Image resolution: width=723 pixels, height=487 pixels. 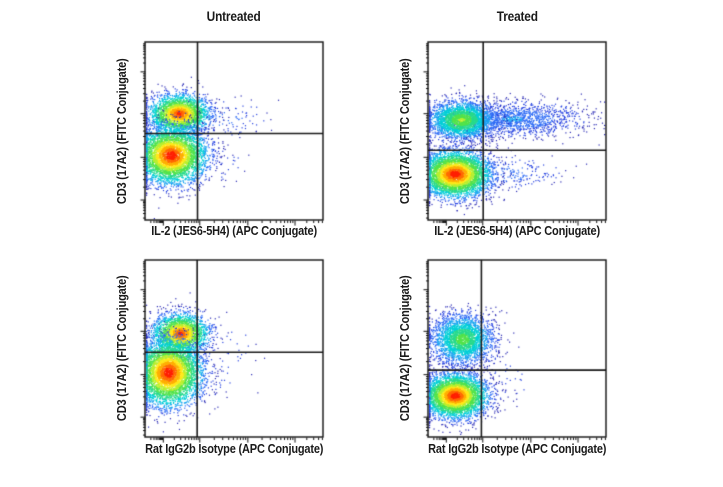 What do you see at coordinates (122, 131) in the screenshot?
I see `y-axis-label-untreated-il2: CD3 (17A2) (FITC Conjugate)` at bounding box center [122, 131].